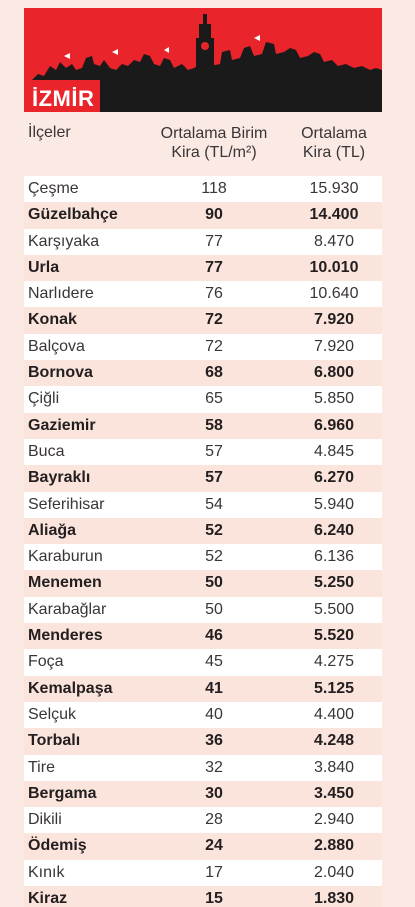 This screenshot has height=907, width=415. I want to click on district-cell: Foça, so click(46, 662).